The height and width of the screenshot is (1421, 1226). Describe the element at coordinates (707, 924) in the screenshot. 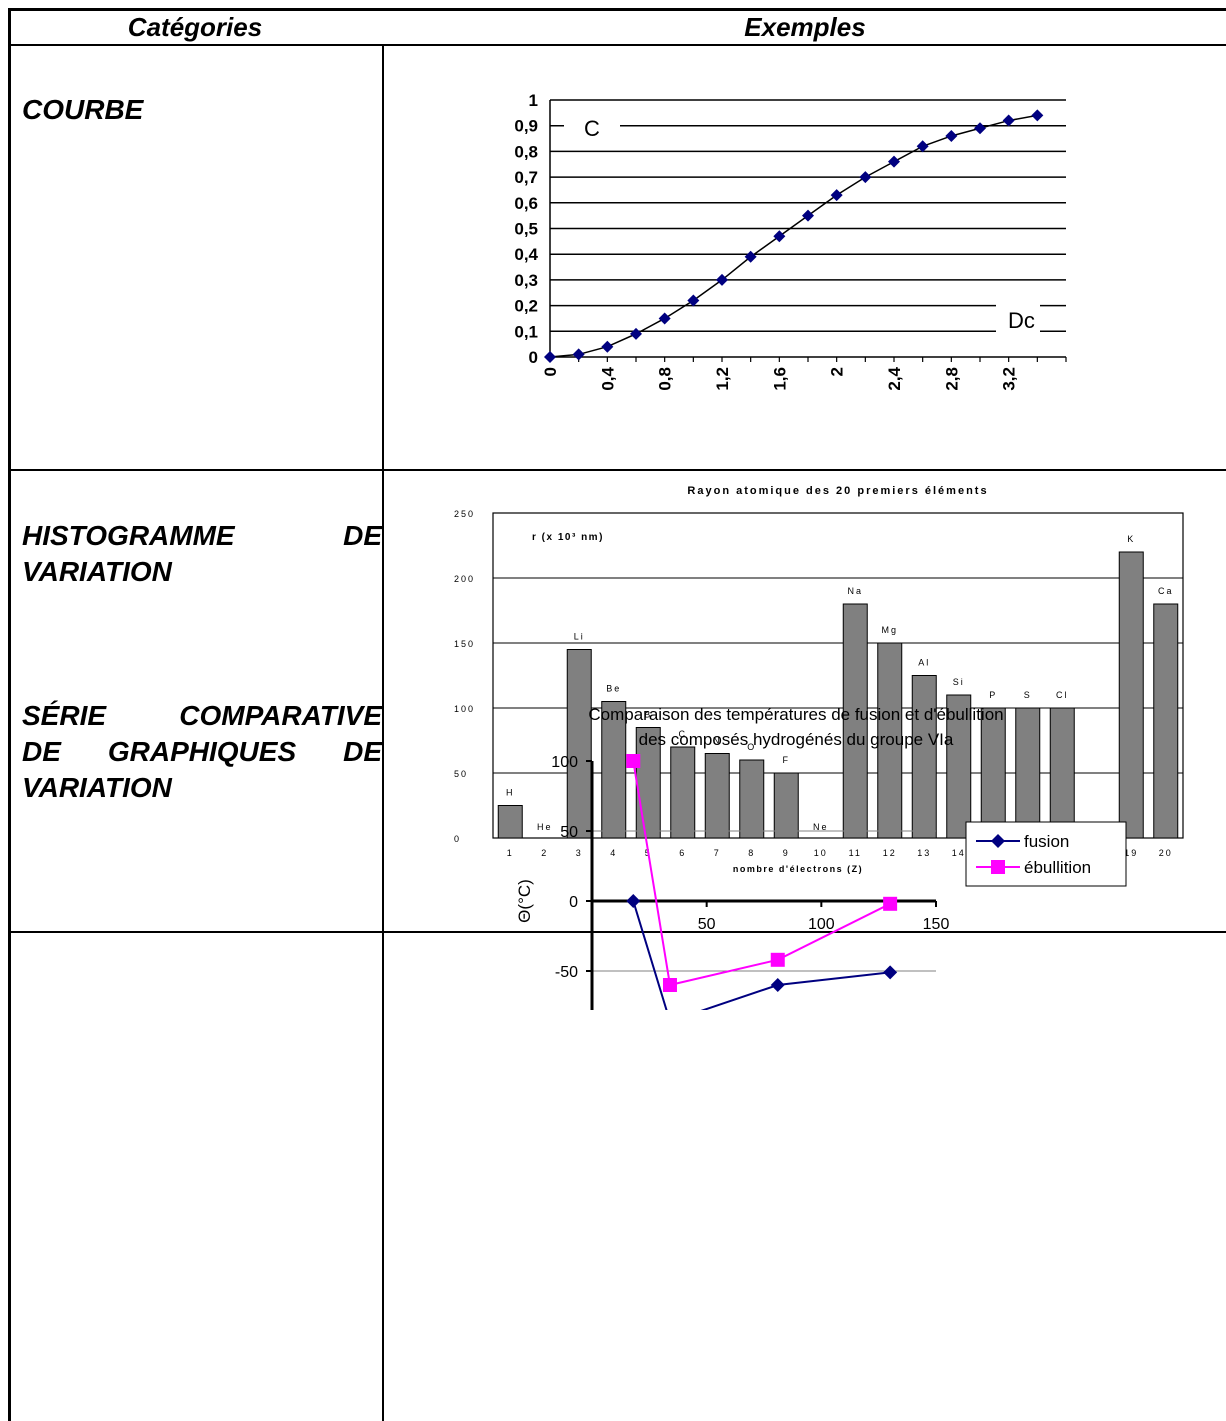

I see `x-tick-label: 50` at that location.